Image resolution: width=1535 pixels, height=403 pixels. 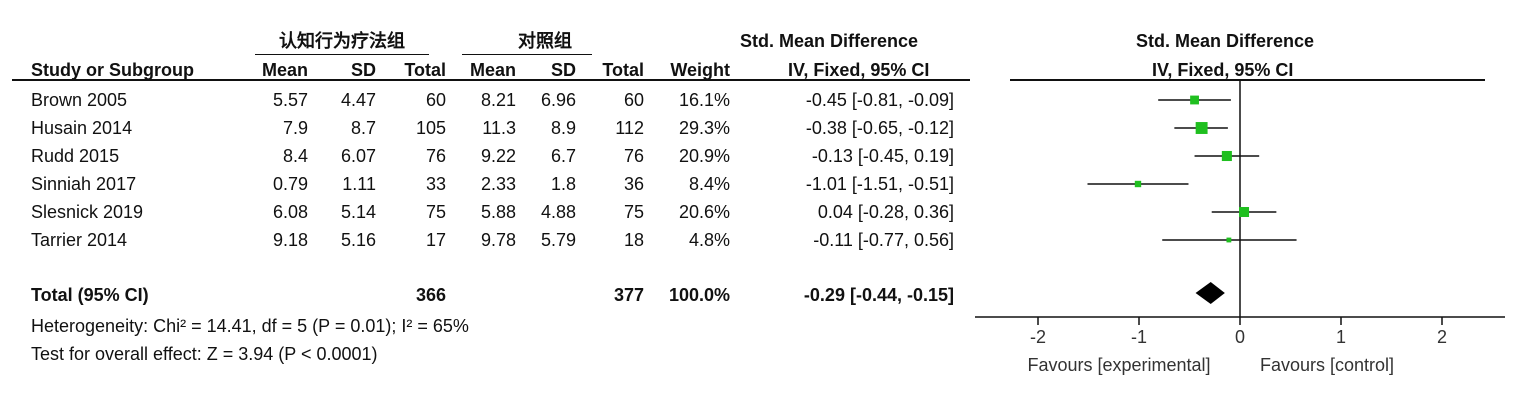 I want to click on x-tick-label-3: 1, so click(x=1341, y=337).